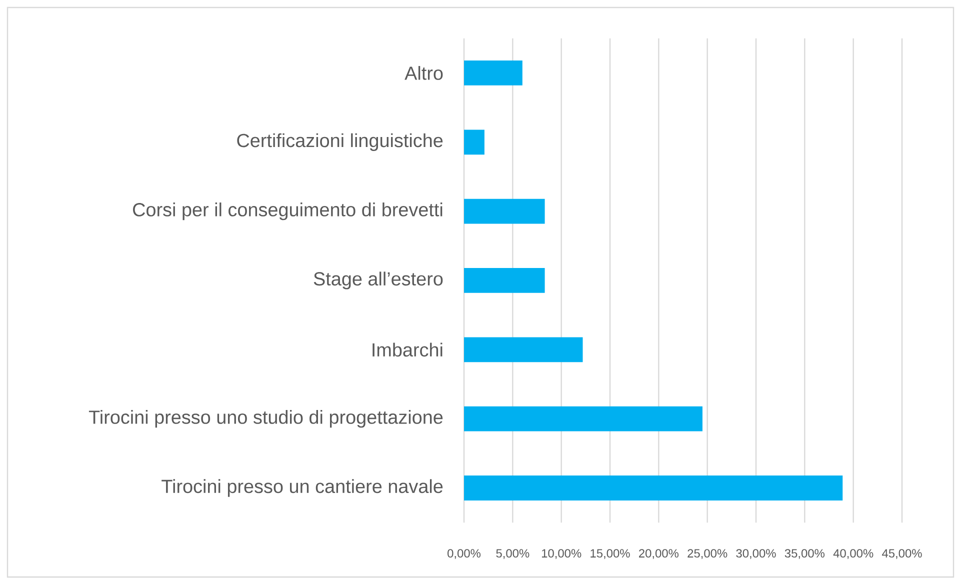 This screenshot has width=959, height=578. I want to click on x-tick-label: 0,00%, so click(464, 554).